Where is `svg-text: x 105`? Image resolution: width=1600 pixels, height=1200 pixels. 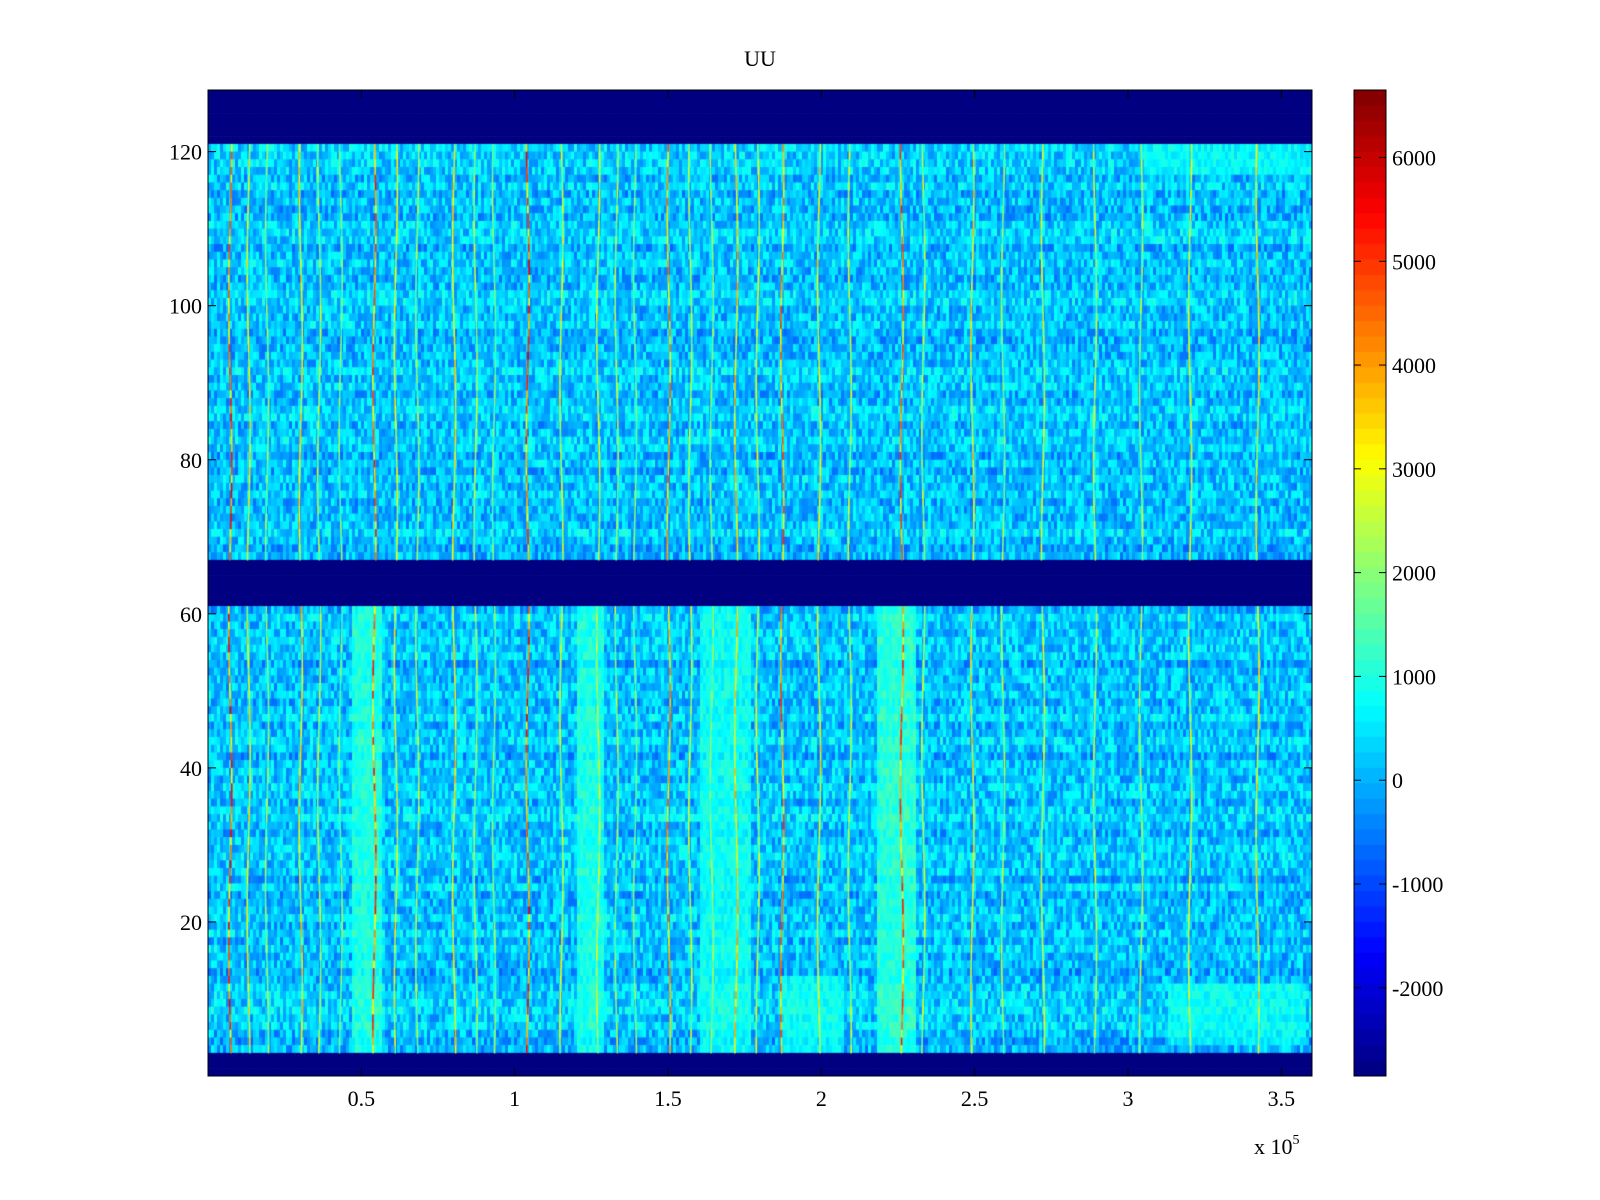
svg-text: x 105 is located at coordinates (1277, 1146).